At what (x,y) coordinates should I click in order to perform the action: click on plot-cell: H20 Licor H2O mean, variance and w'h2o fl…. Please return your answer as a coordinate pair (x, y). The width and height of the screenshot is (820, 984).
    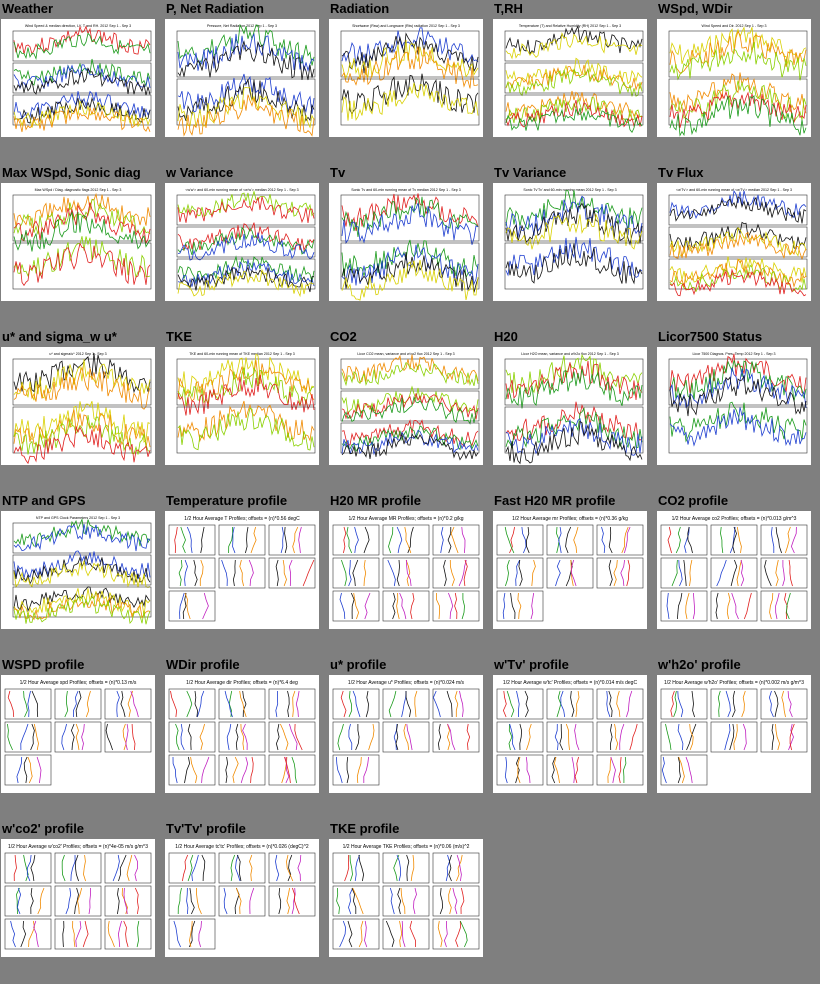
    Looking at the image, I should click on (572, 408).